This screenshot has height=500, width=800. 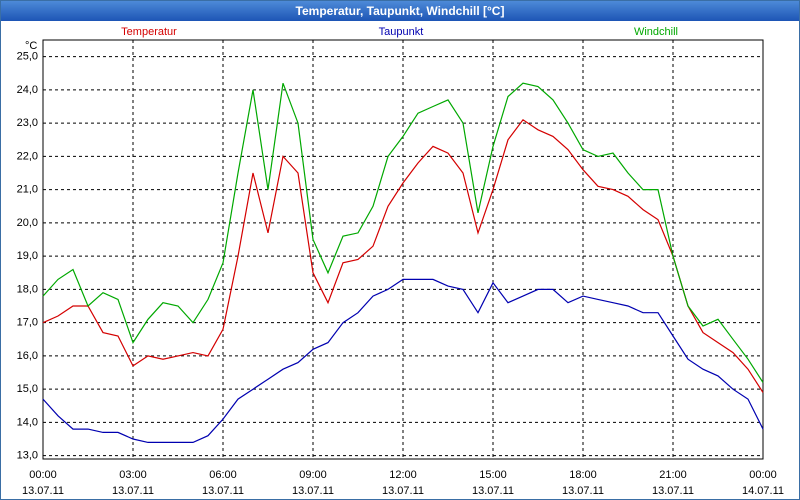 I want to click on y-tick-label: 18,0, so click(x=27, y=289).